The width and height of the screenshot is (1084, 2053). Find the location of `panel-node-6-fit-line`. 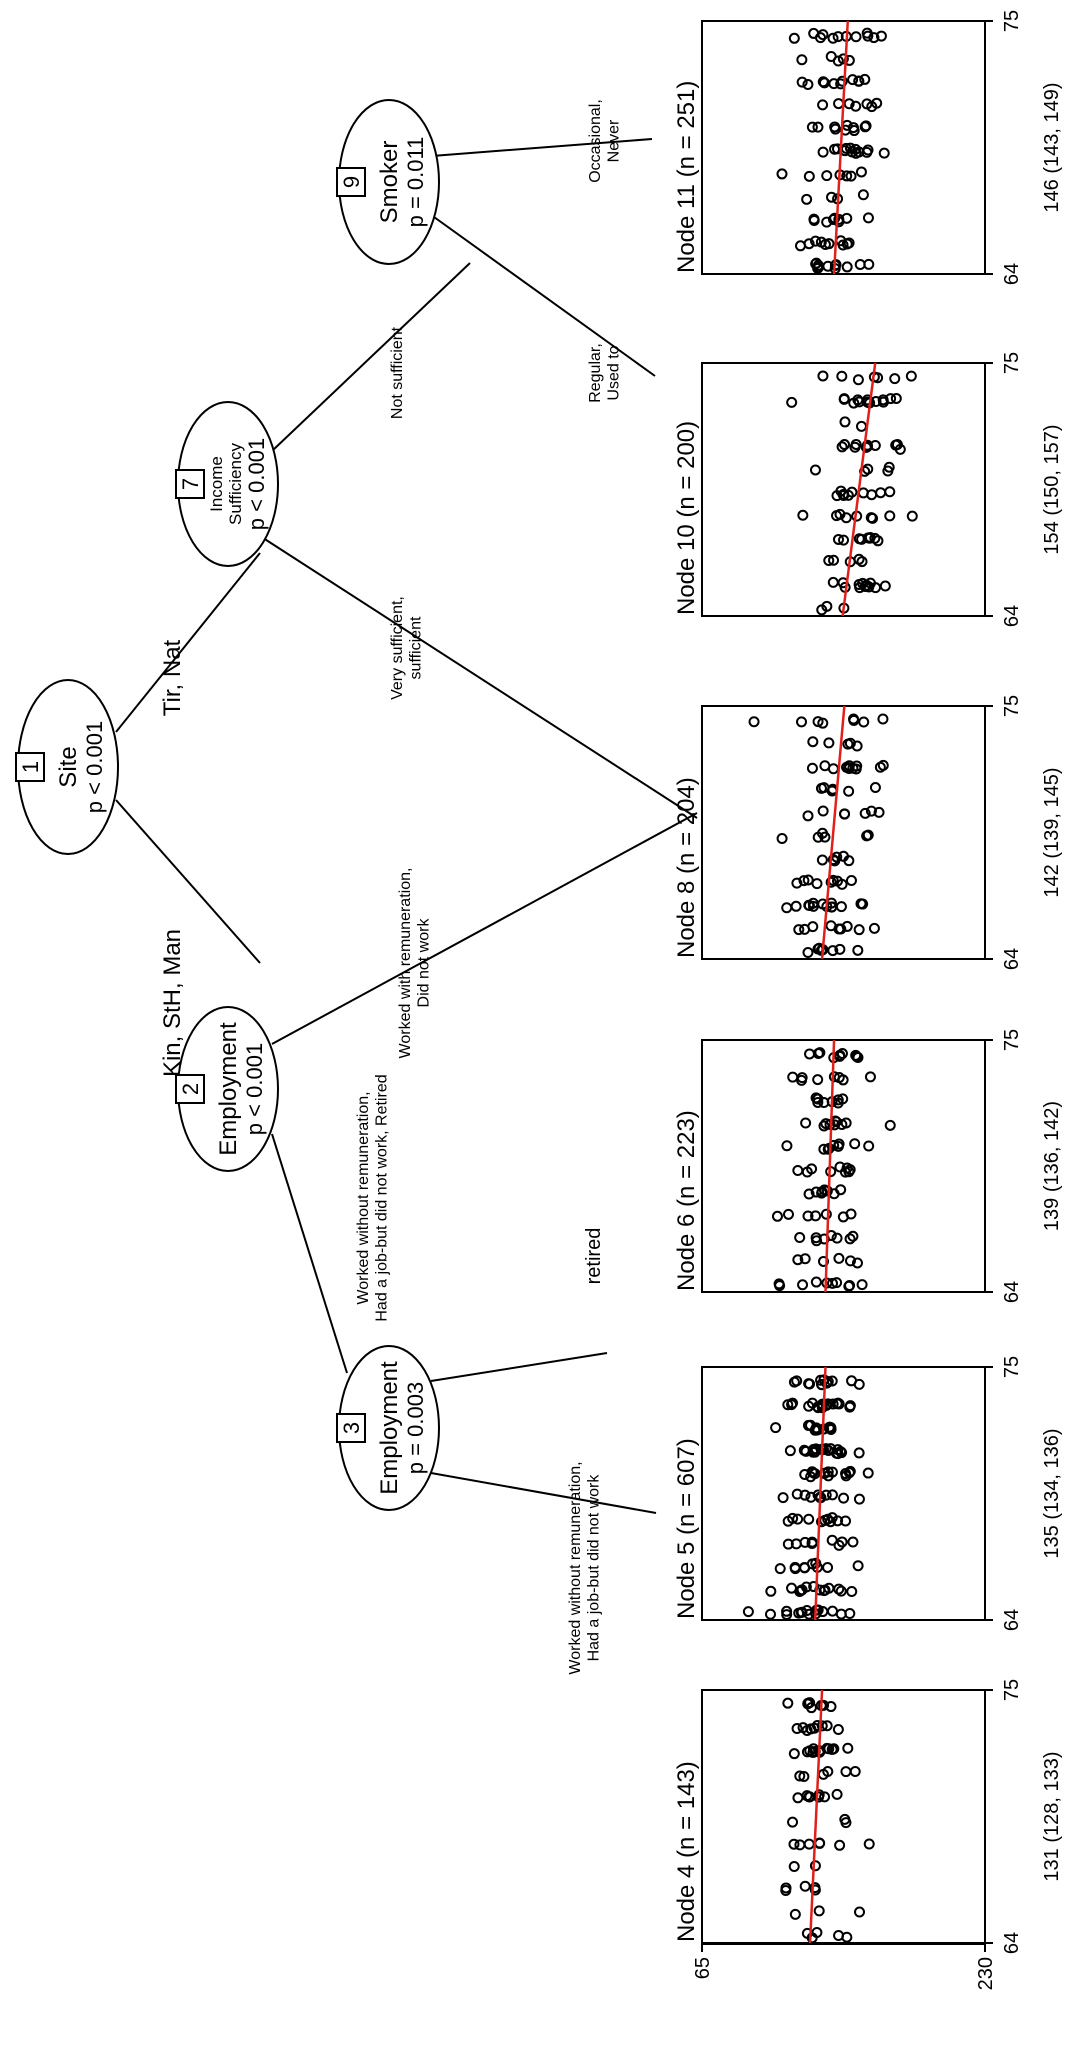

panel-node-6-fit-line is located at coordinates (830, 1166).